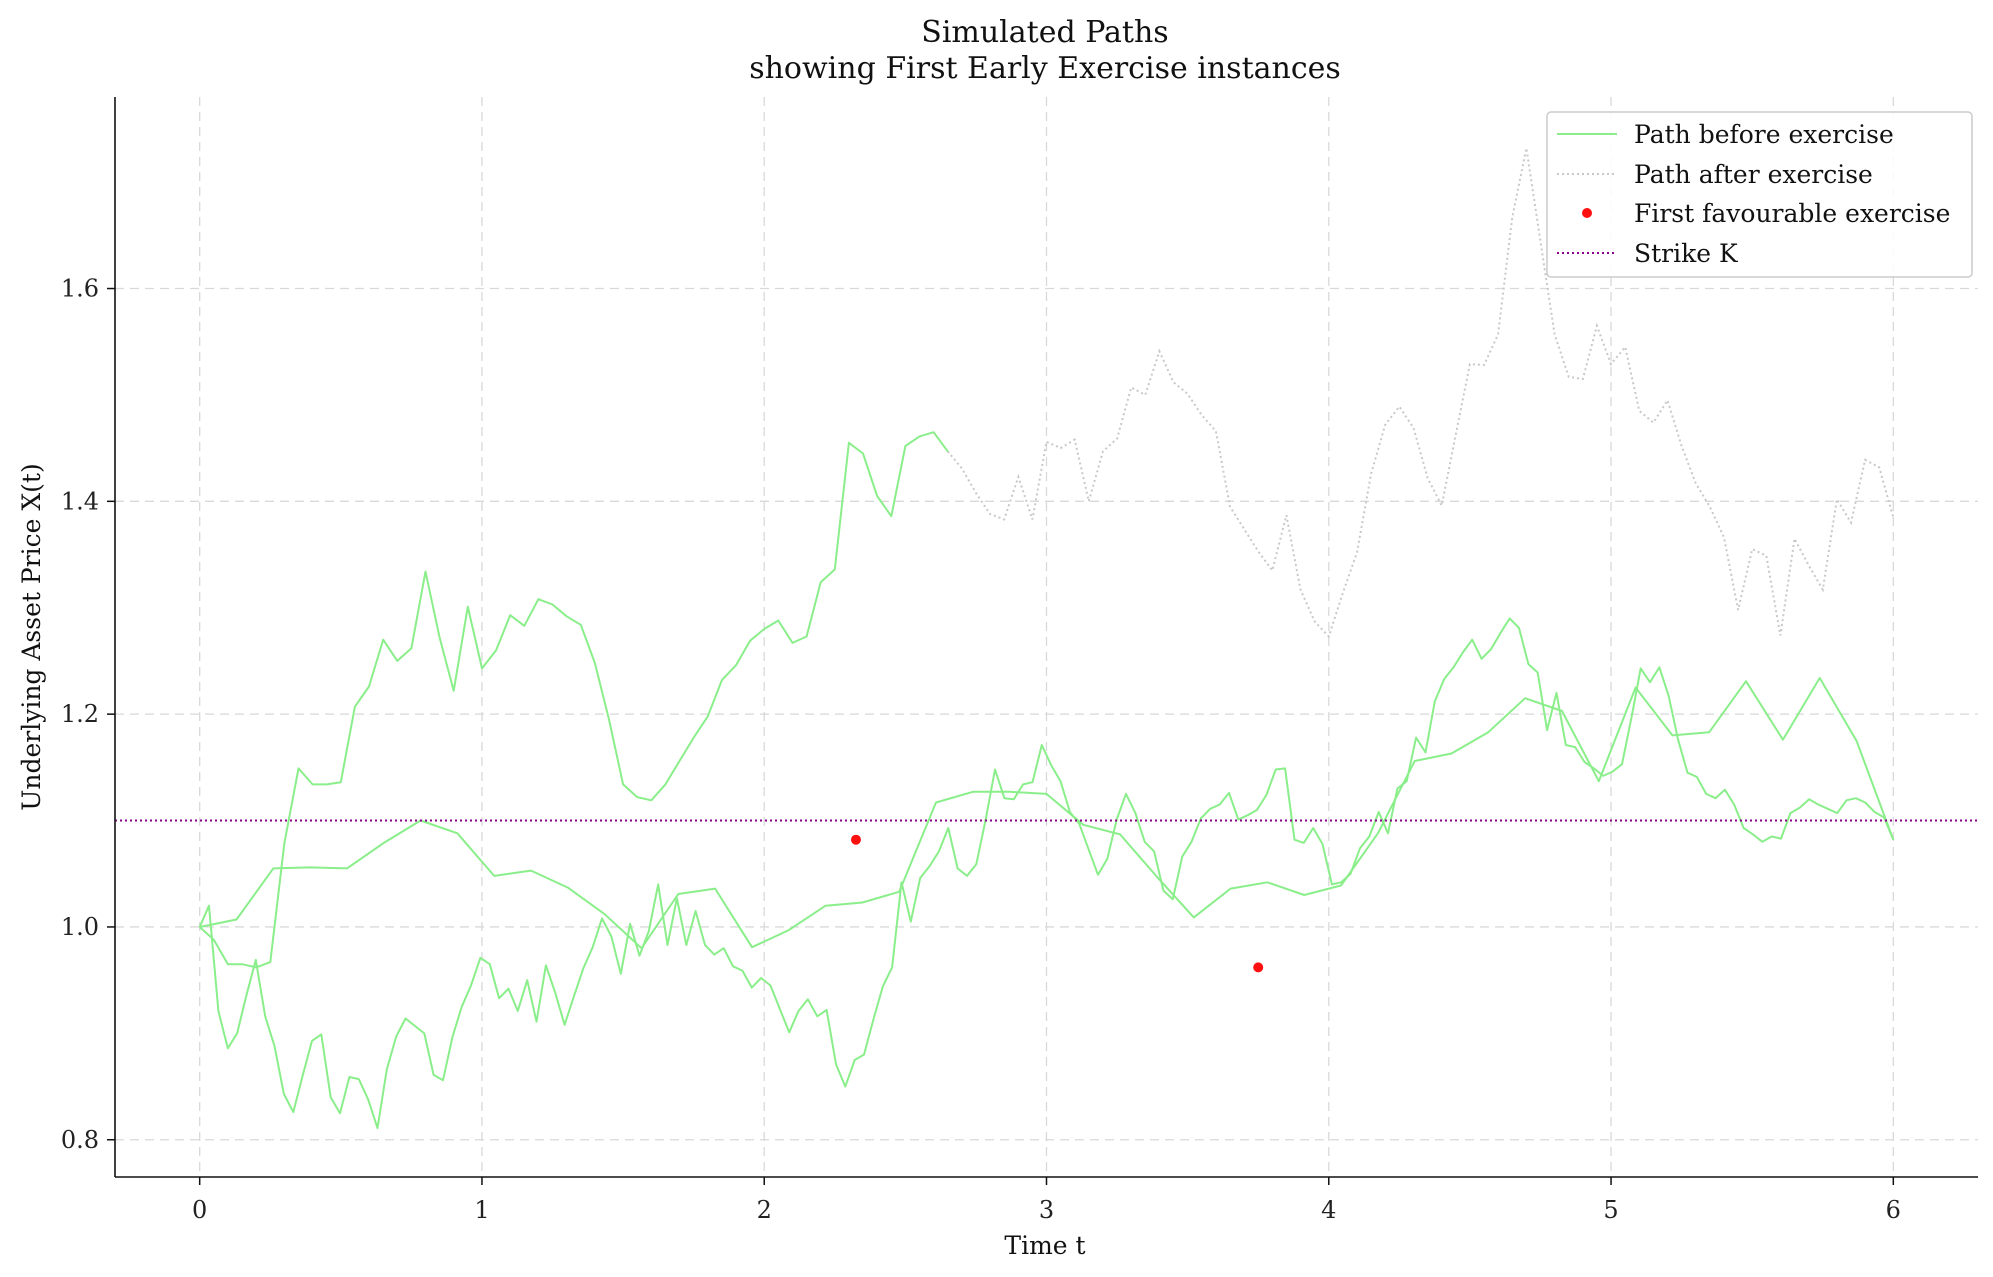  What do you see at coordinates (481, 1210) in the screenshot?
I see `x-tick-label: 1` at bounding box center [481, 1210].